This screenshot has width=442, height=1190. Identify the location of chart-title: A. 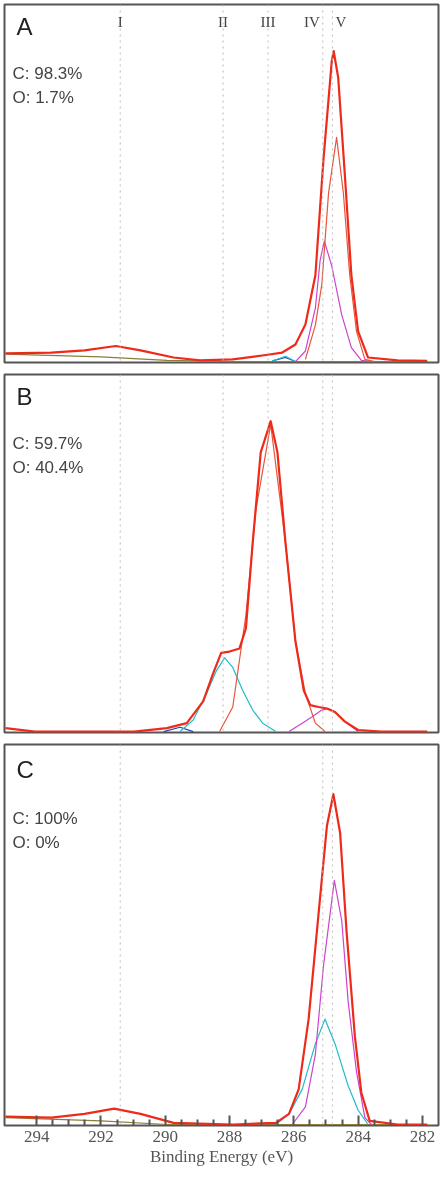
(24, 27).